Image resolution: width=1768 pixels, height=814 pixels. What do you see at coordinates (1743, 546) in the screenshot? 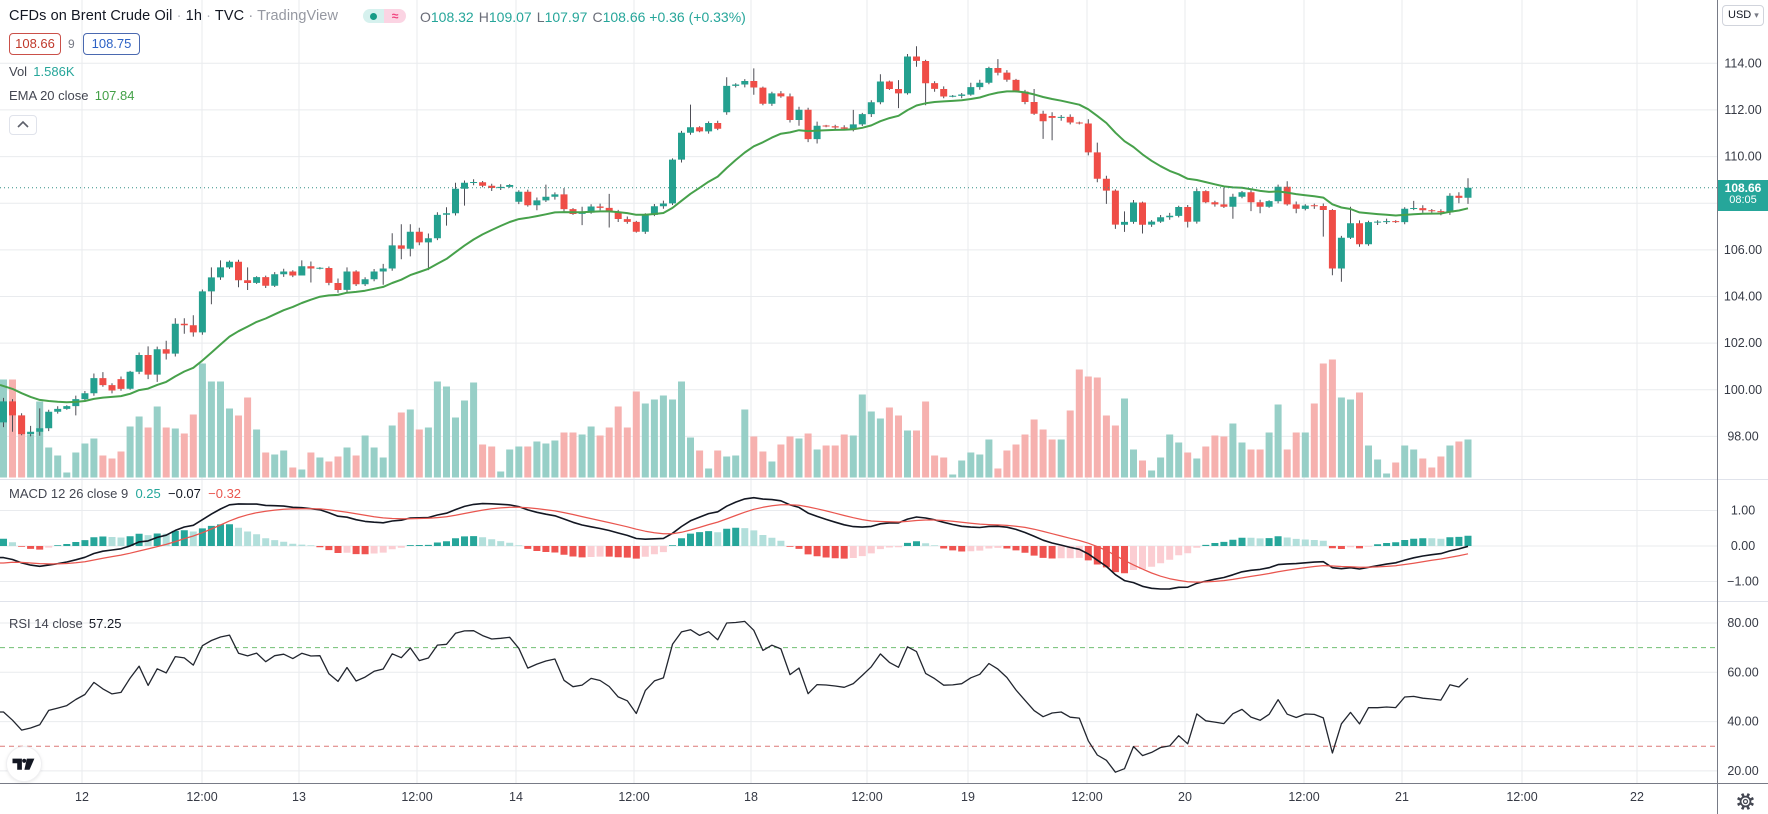
I see `svg-text: 0.00` at bounding box center [1743, 546].